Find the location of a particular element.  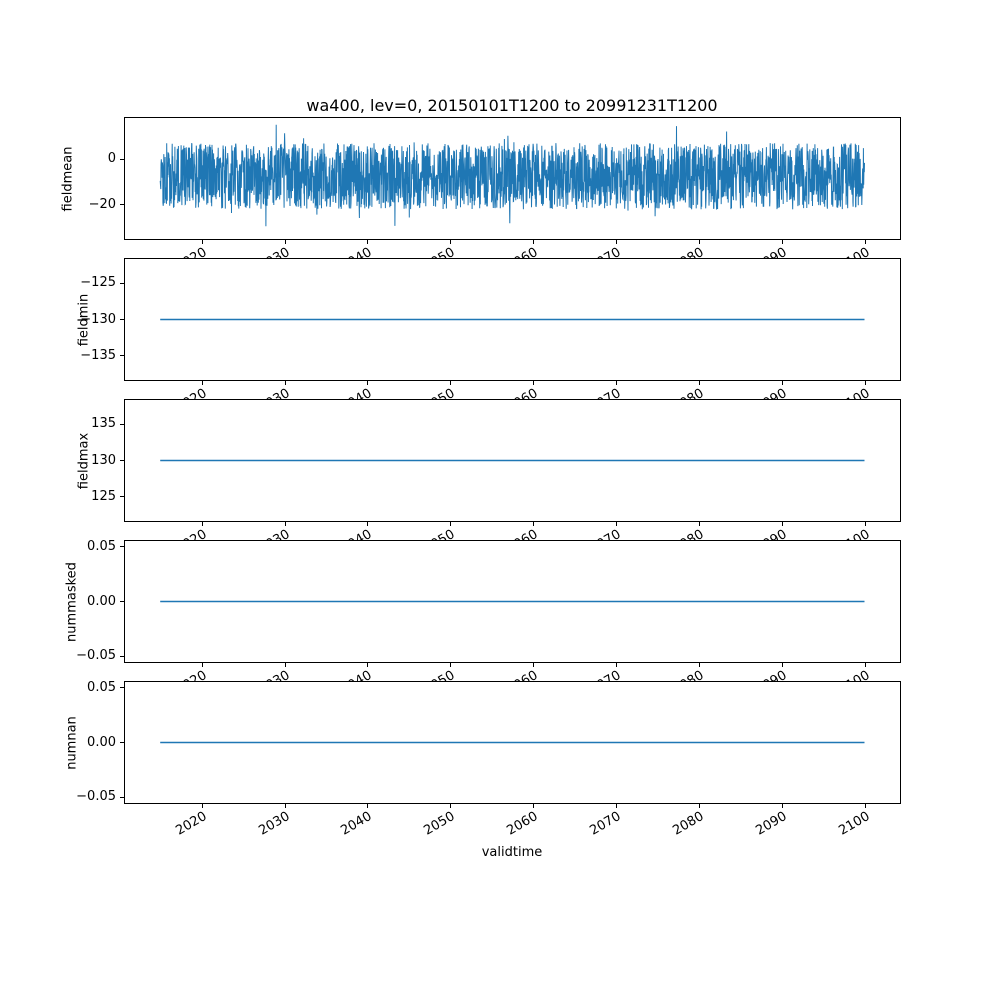

plot-area-nummasked is located at coordinates (512, 601).